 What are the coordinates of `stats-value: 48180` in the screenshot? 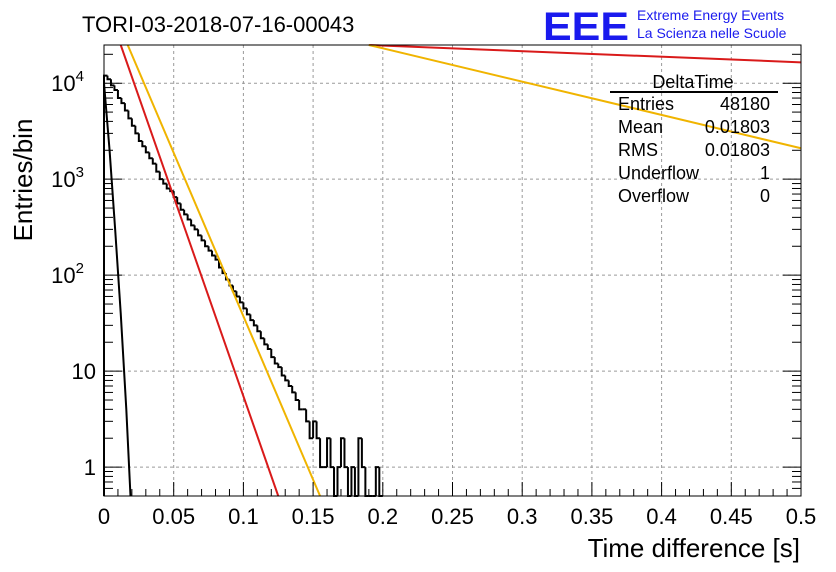 It's located at (745, 104).